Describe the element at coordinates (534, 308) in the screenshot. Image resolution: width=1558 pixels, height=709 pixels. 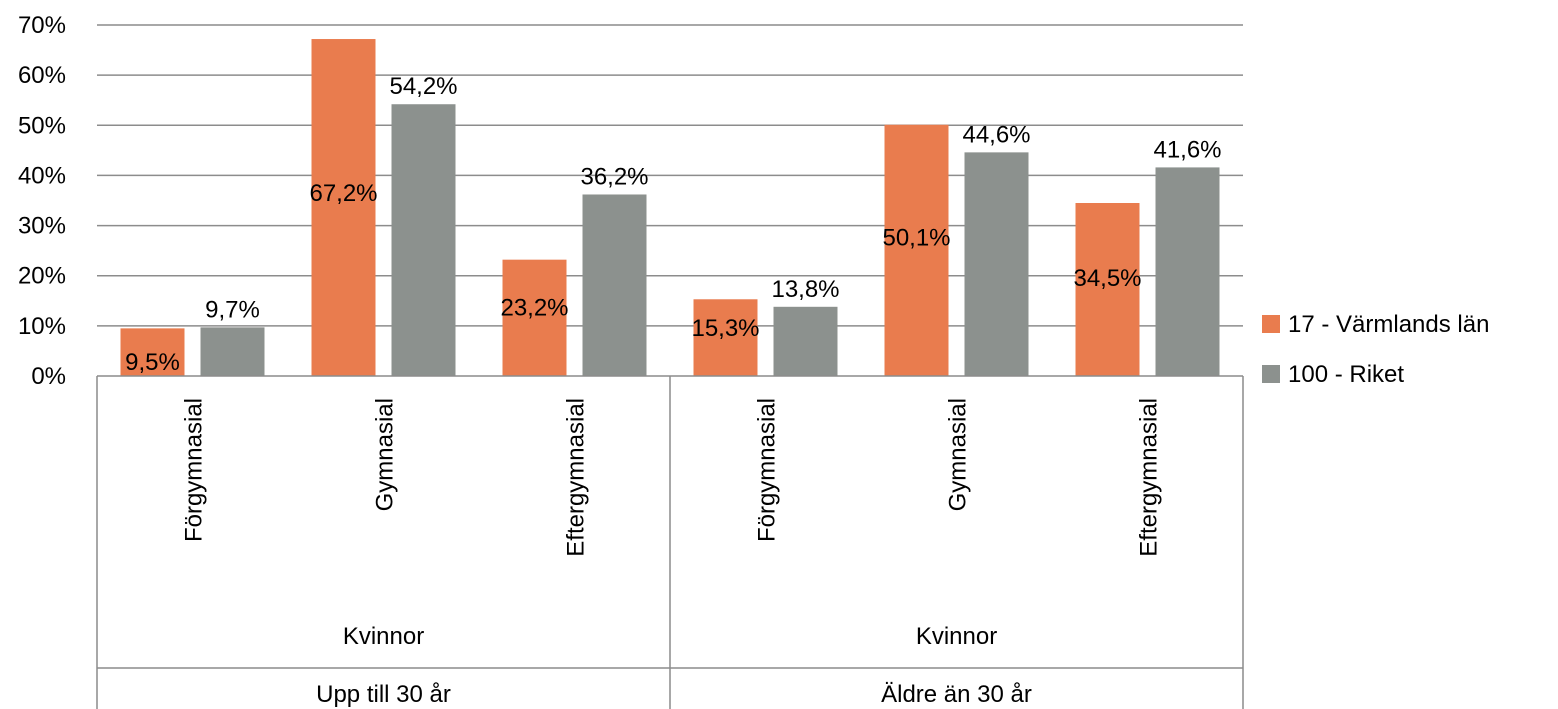
I see `data-label: 23,2%` at that location.